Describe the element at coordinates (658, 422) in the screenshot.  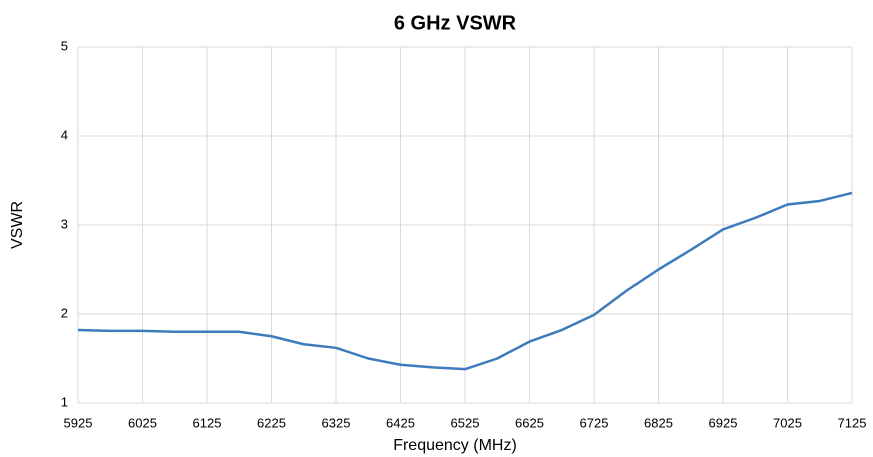
I see `x-tick-label: 6825` at that location.